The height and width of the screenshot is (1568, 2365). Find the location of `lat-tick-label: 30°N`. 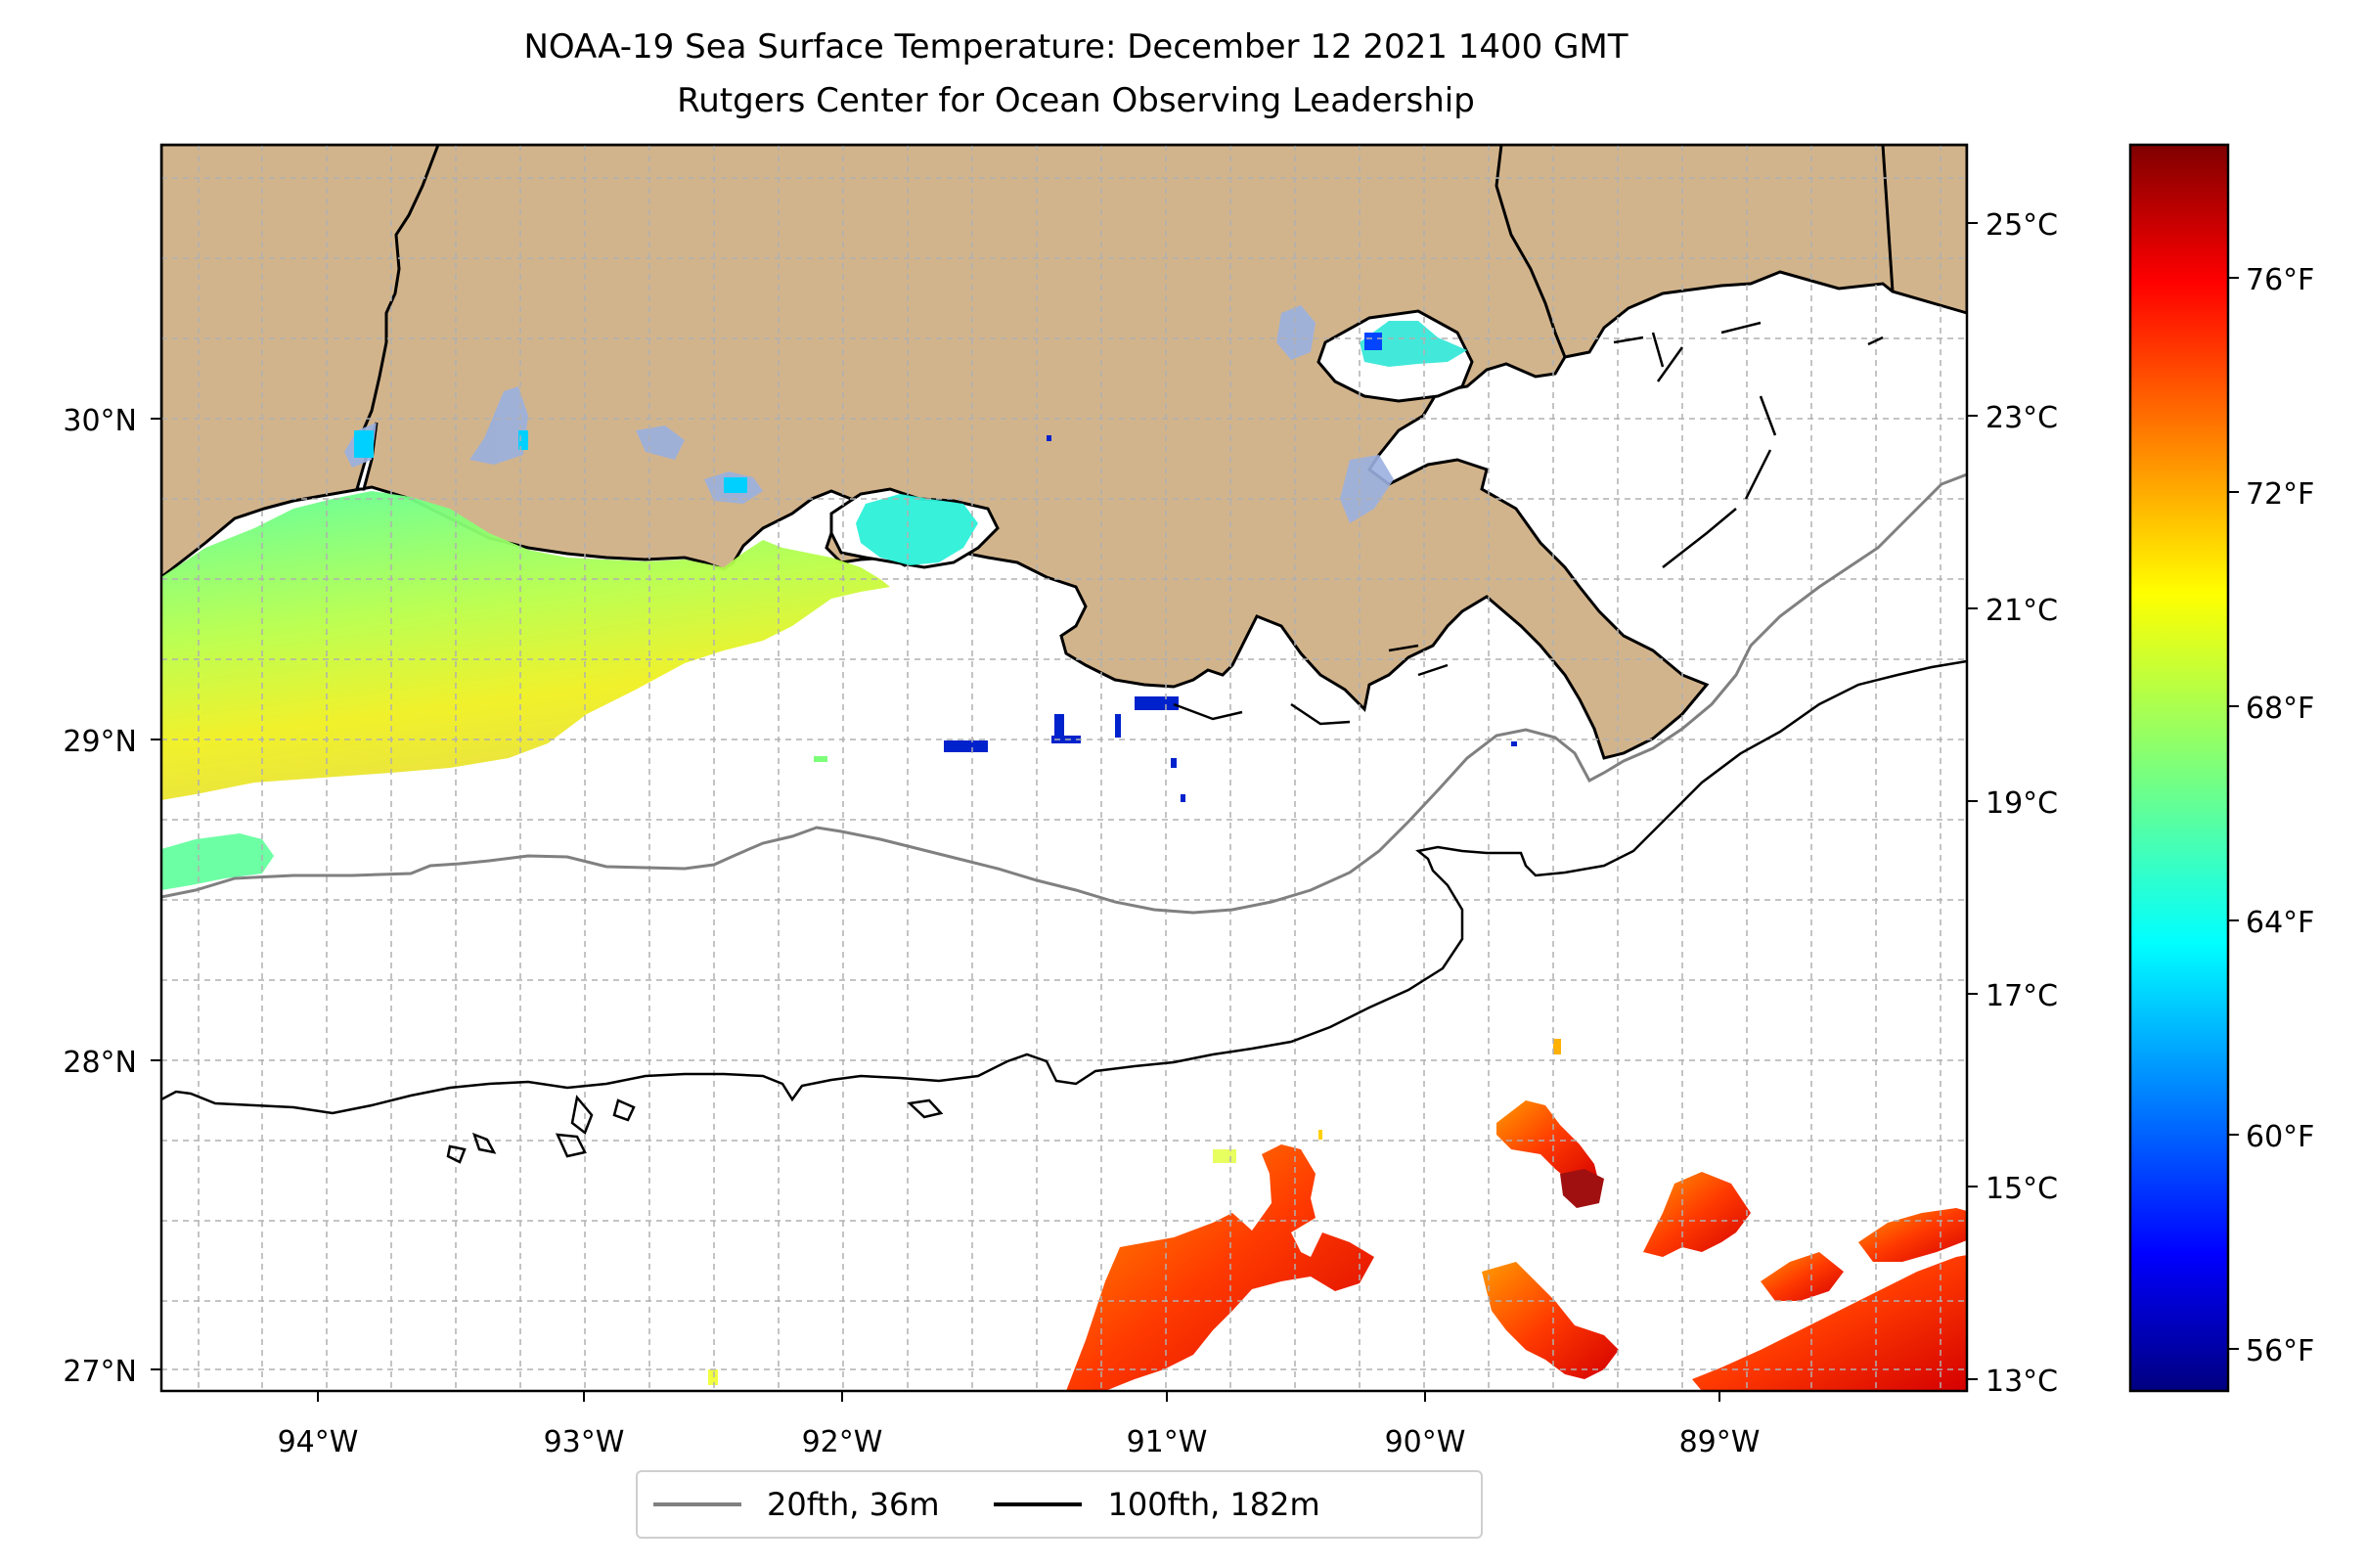

lat-tick-label: 30°N is located at coordinates (100, 421).